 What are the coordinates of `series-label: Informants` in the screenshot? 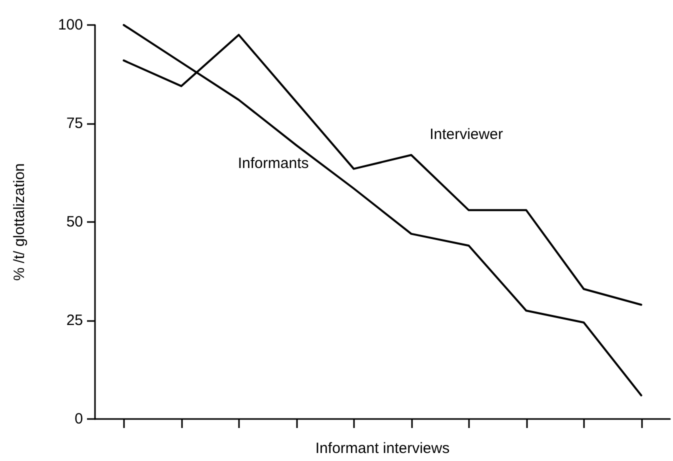 It's located at (273, 163).